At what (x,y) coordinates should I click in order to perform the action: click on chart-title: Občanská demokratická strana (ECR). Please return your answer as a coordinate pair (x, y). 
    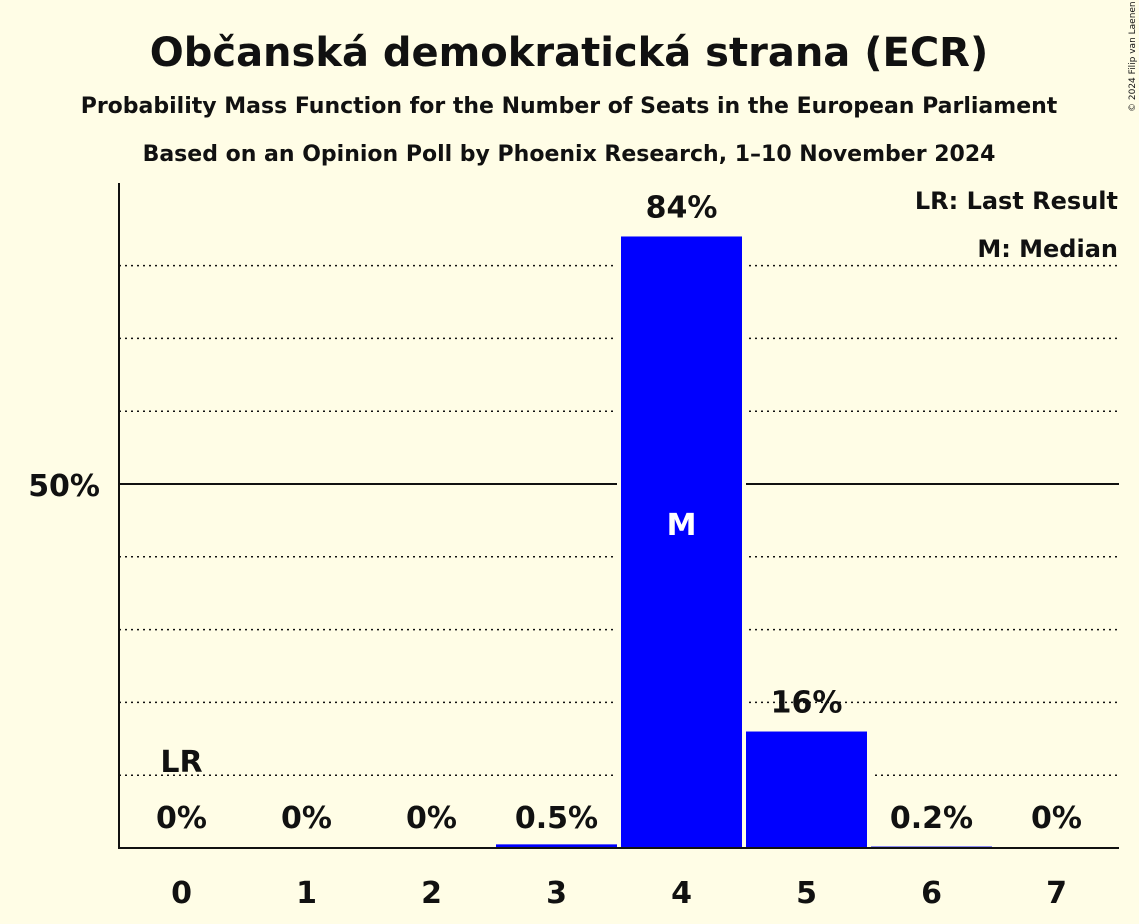
    Looking at the image, I should click on (569, 53).